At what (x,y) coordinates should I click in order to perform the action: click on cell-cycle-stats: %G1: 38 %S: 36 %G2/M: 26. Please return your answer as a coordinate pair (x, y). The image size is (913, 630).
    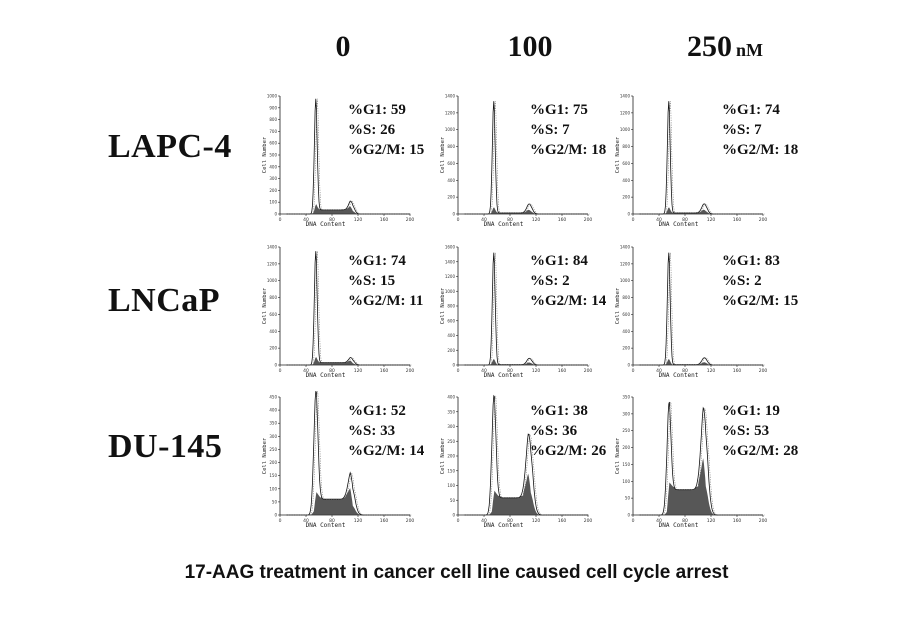
    Looking at the image, I should click on (568, 431).